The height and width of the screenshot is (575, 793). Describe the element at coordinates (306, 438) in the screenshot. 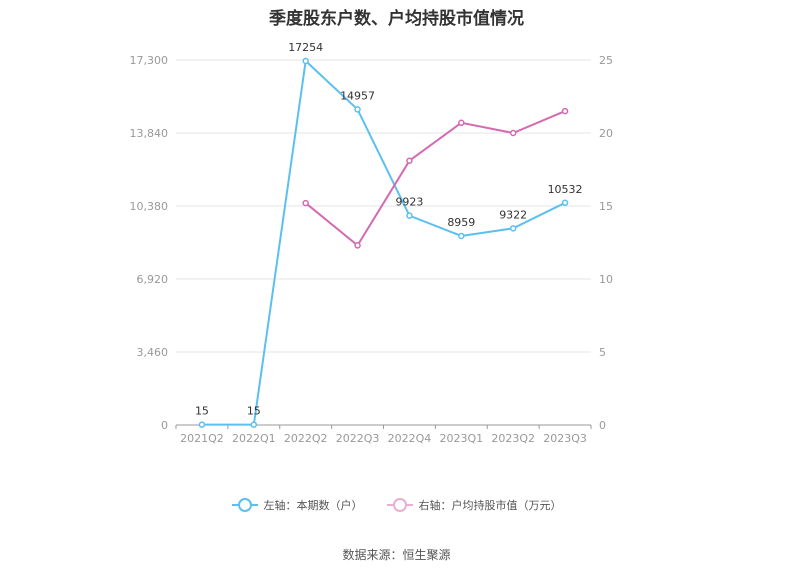

I see `x-tick-label: 2022Q2` at that location.